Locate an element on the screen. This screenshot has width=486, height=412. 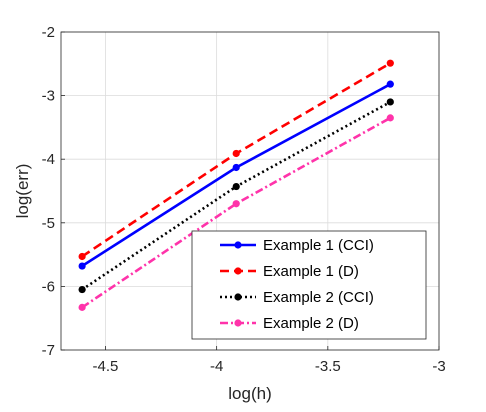
y-tick-label: -5 is located at coordinates (48, 223).